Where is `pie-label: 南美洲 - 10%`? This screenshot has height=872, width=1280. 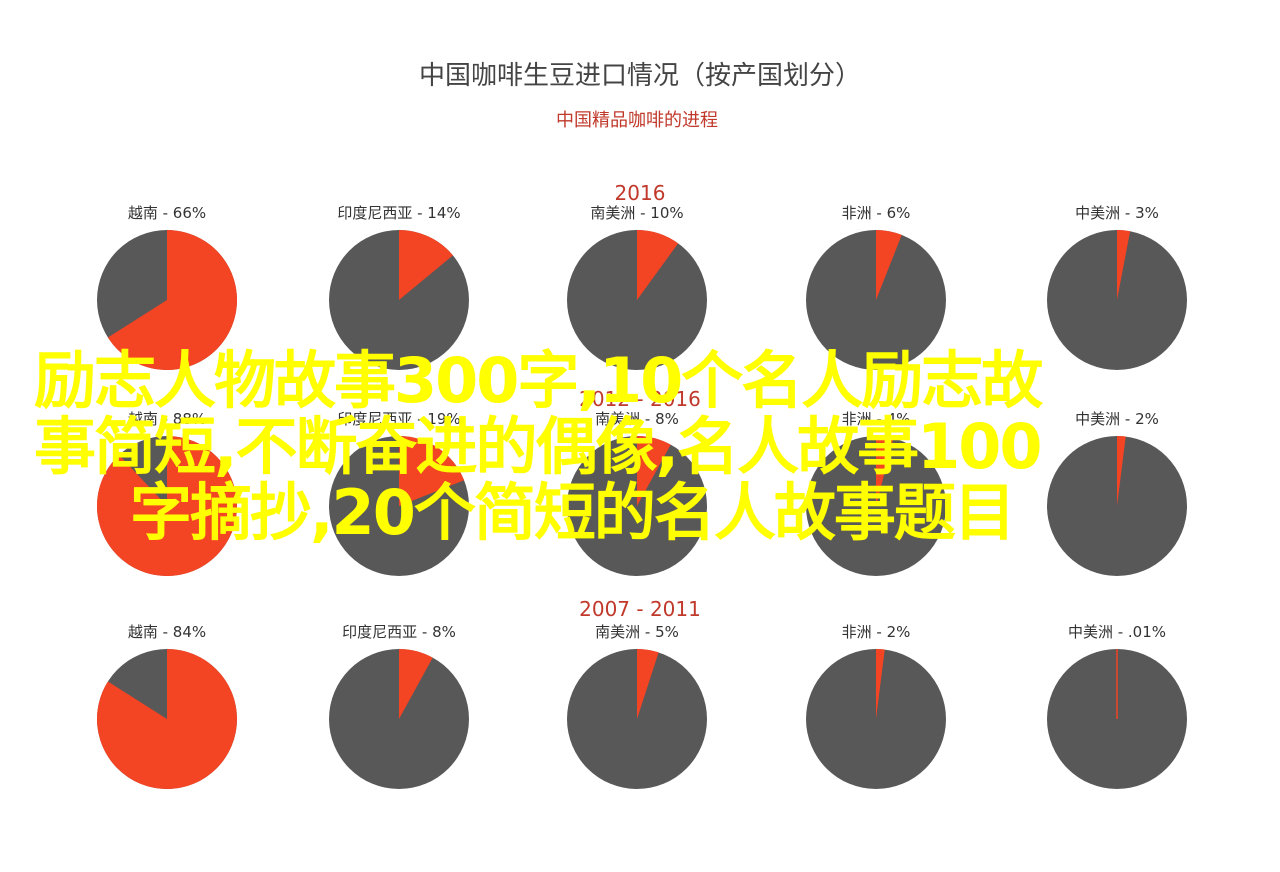
pie-label: 南美洲 - 10% is located at coordinates (636, 213).